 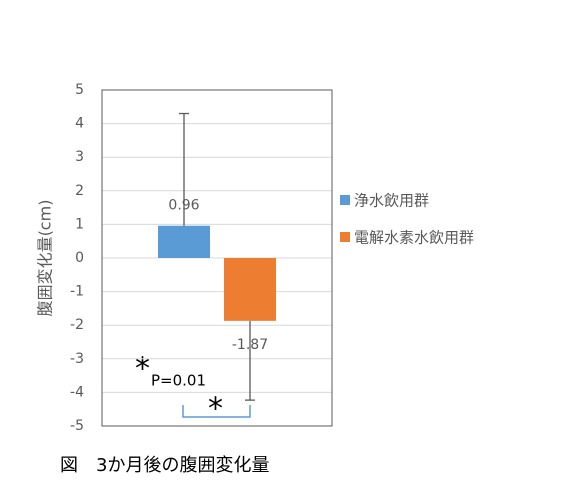 I want to click on y-tick-label: 5, so click(x=79, y=90).